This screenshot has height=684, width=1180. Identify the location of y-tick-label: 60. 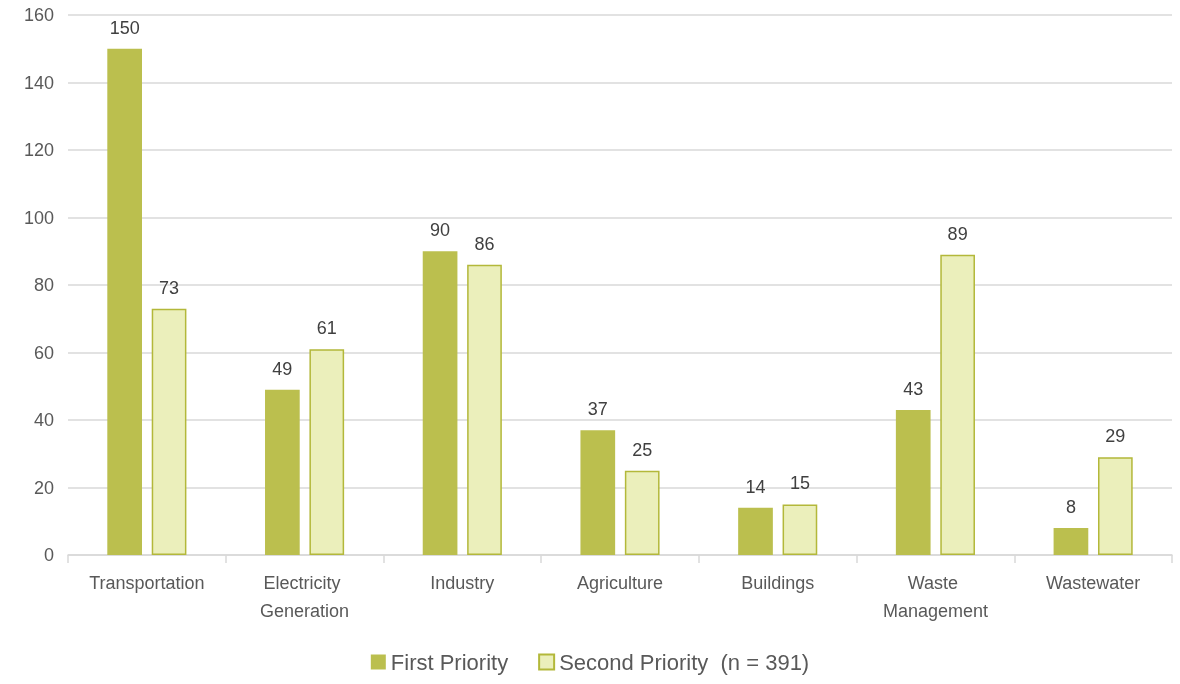
(43, 352).